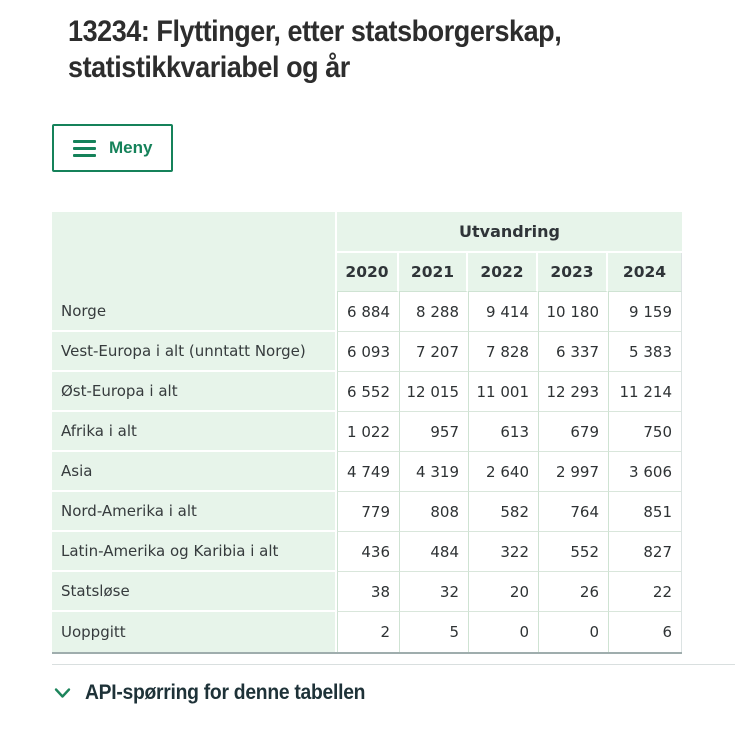 This screenshot has width=748, height=734. What do you see at coordinates (194, 432) in the screenshot?
I see `row-label: Afrika i alt` at bounding box center [194, 432].